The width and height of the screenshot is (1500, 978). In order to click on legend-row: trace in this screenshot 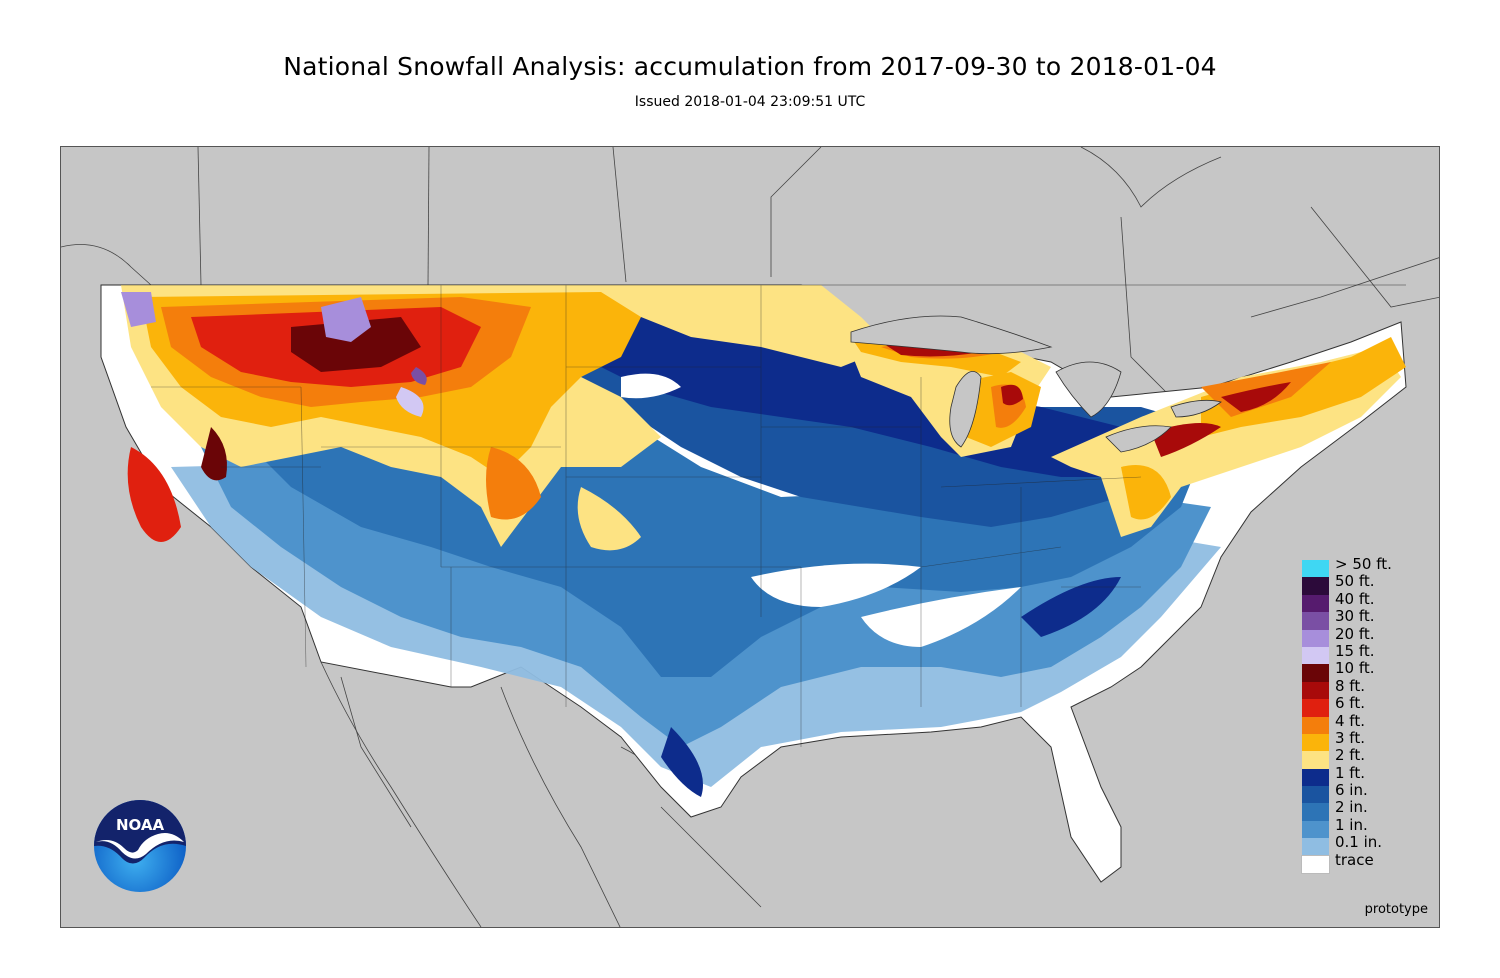, I will do `click(1361, 863)`.